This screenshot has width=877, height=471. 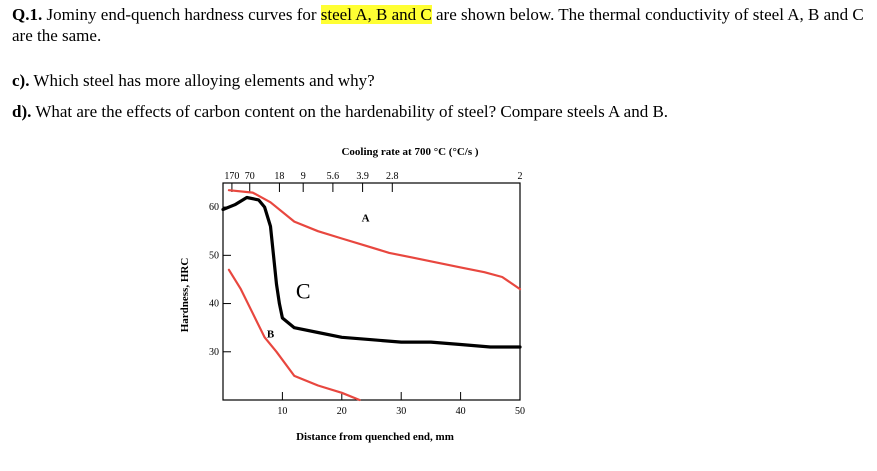 I want to click on highlighted-text: steel A, B and C, so click(x=376, y=14).